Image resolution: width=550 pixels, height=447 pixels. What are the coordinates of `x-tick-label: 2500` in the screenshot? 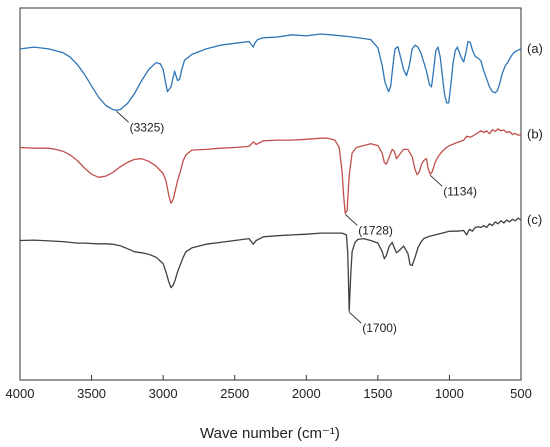 It's located at (234, 393).